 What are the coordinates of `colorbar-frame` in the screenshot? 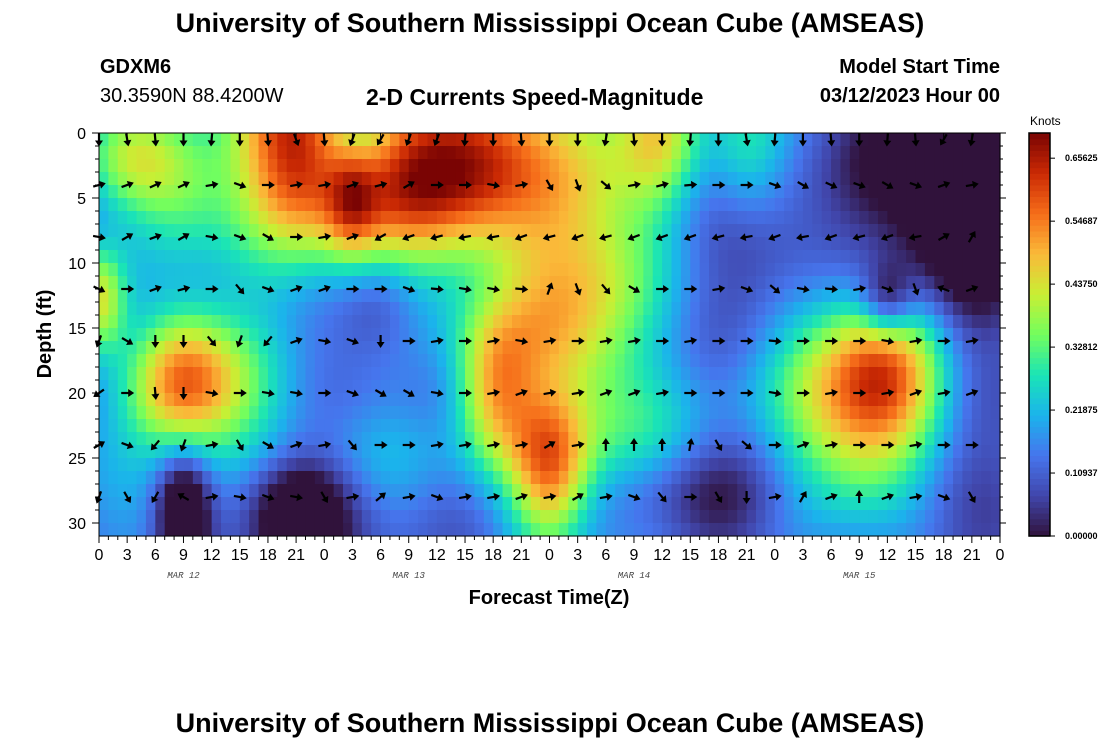 It's located at (1039, 334).